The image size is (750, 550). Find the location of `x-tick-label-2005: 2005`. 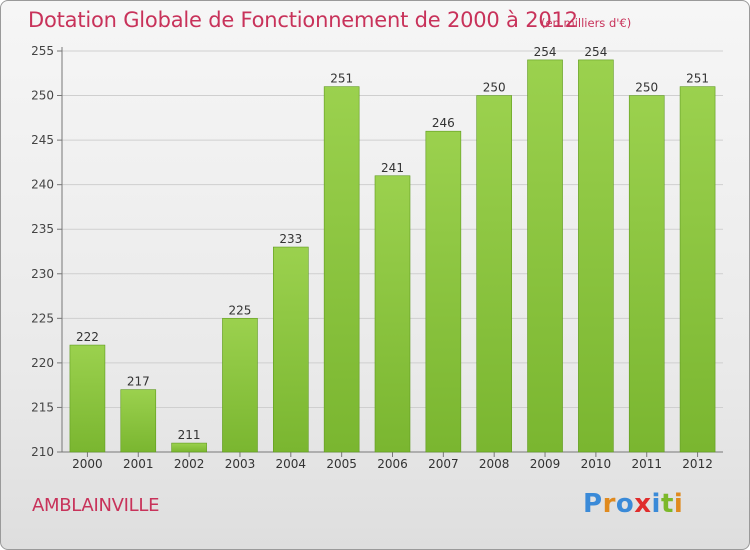

x-tick-label-2005: 2005 is located at coordinates (341, 464).